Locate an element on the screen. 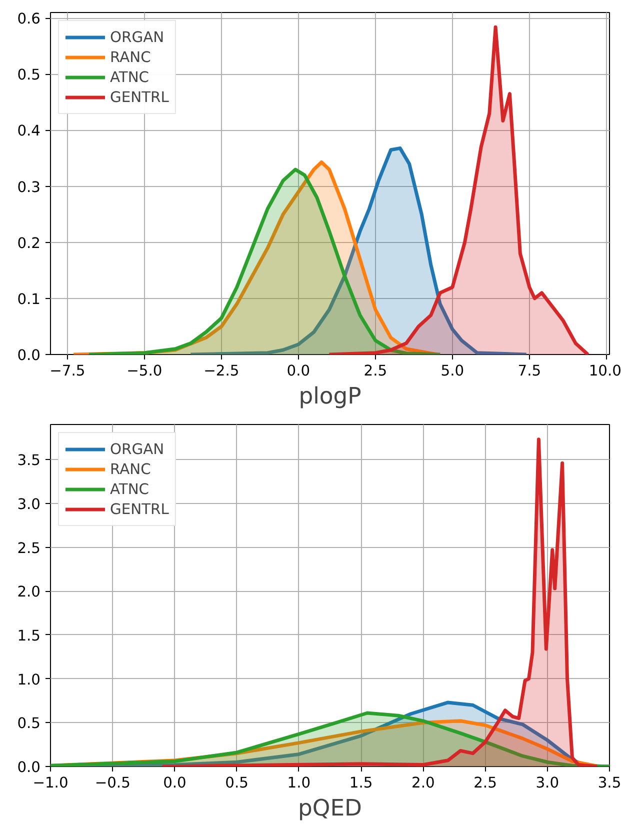 The width and height of the screenshot is (621, 829). x-tick-label: 2.0 is located at coordinates (423, 783).